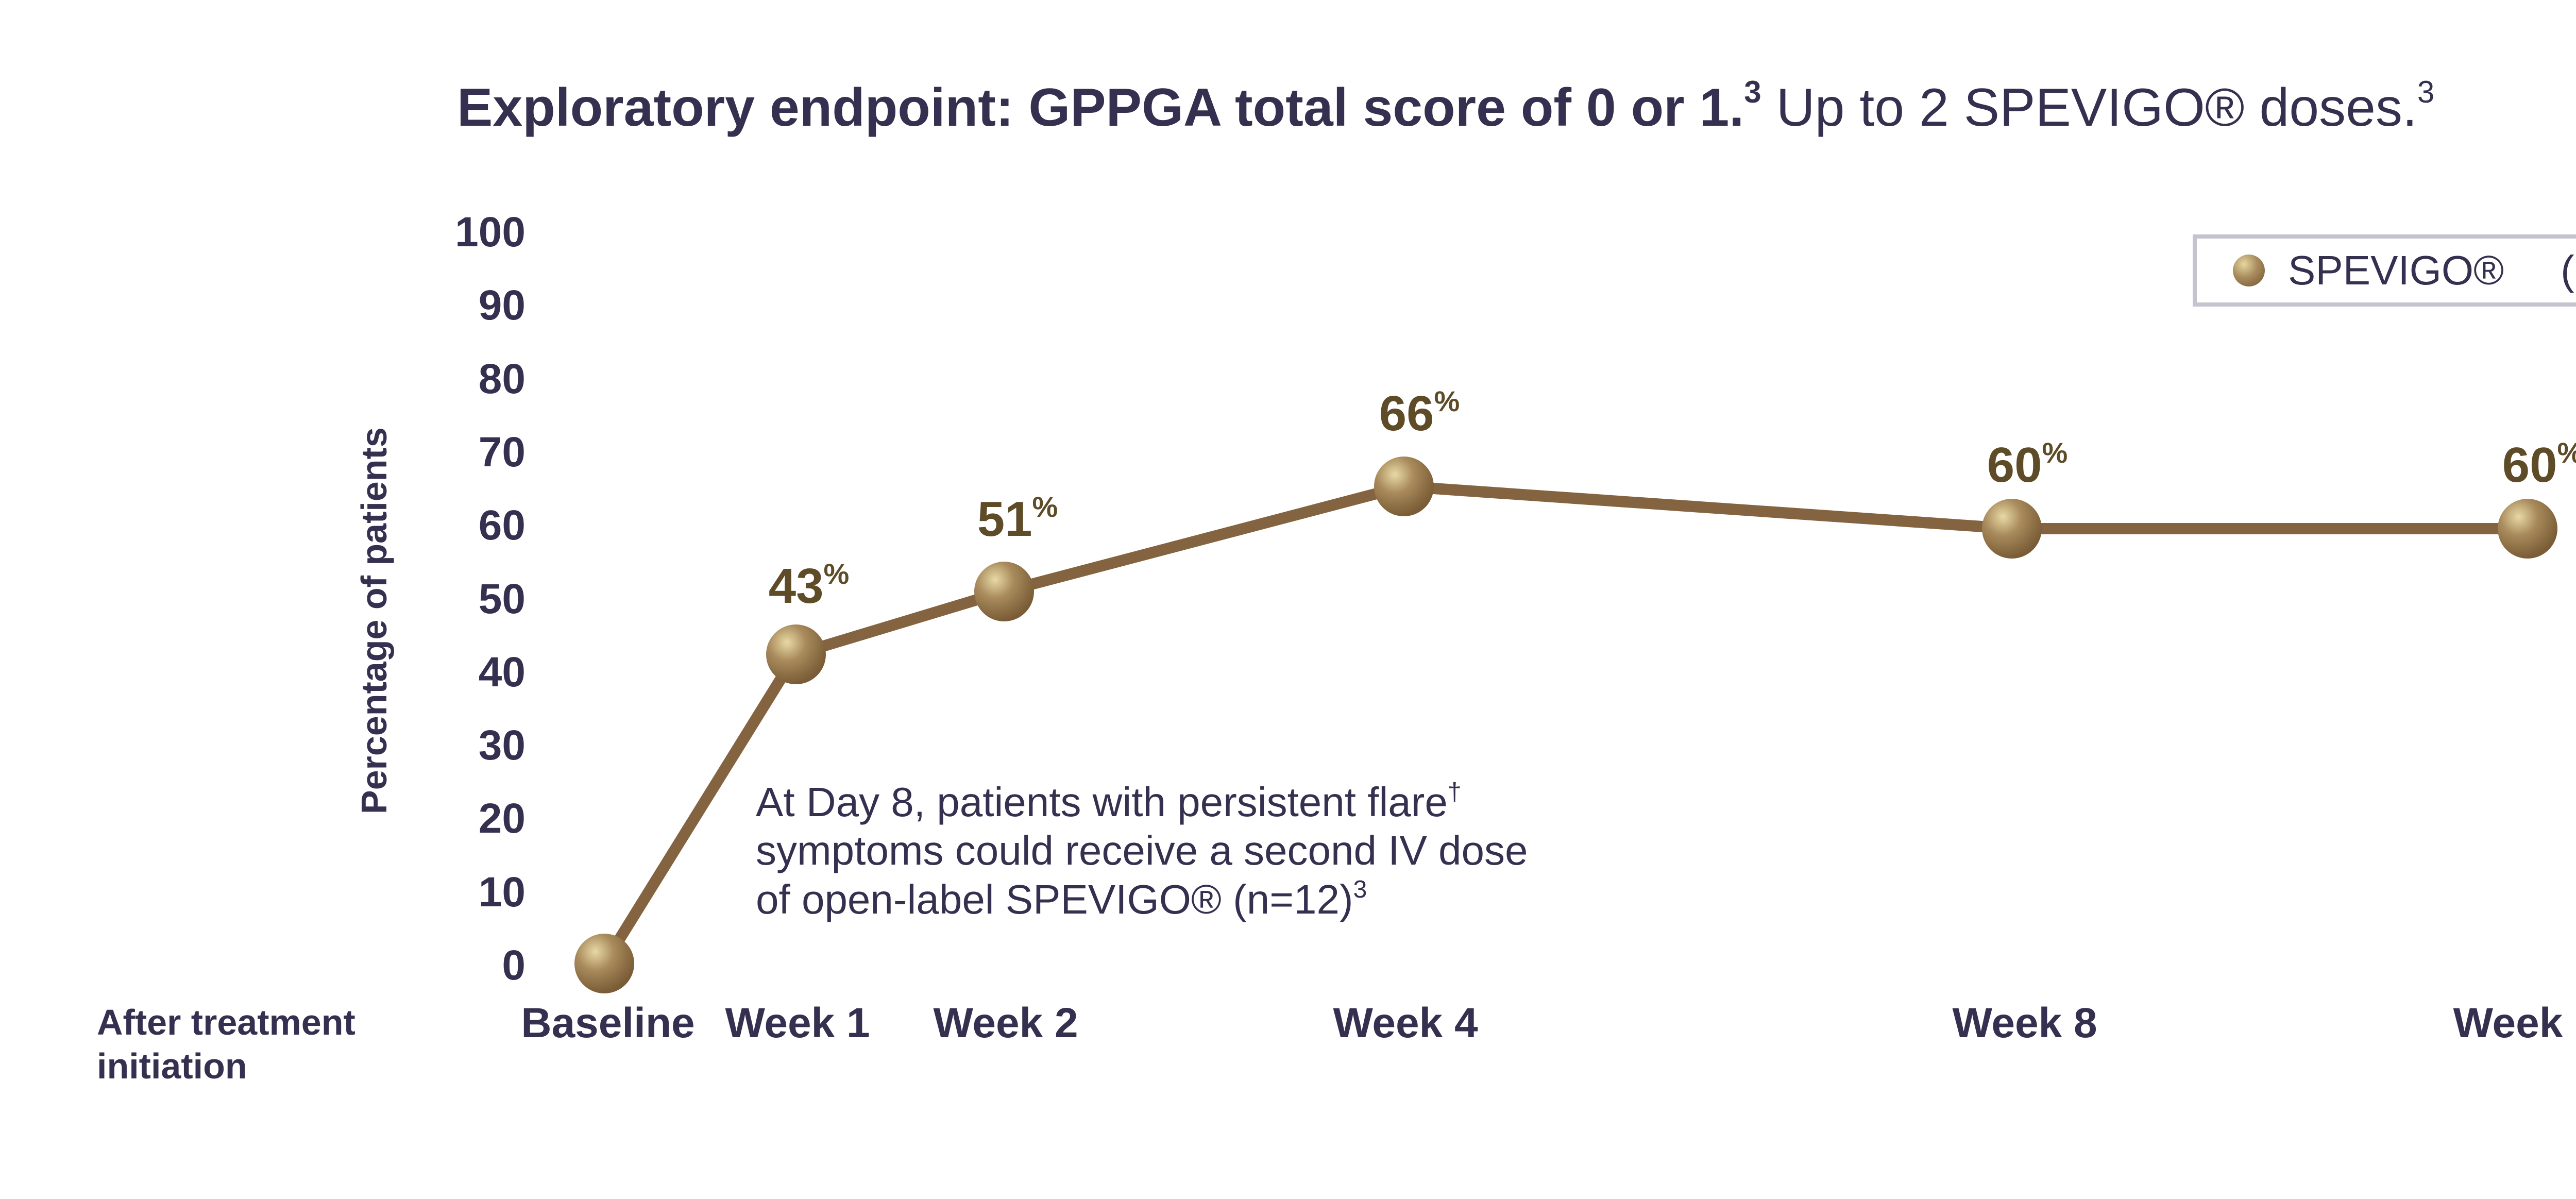 The image size is (2576, 1199). What do you see at coordinates (2514, 1023) in the screenshot?
I see `x-tick-week12: Week 12` at bounding box center [2514, 1023].